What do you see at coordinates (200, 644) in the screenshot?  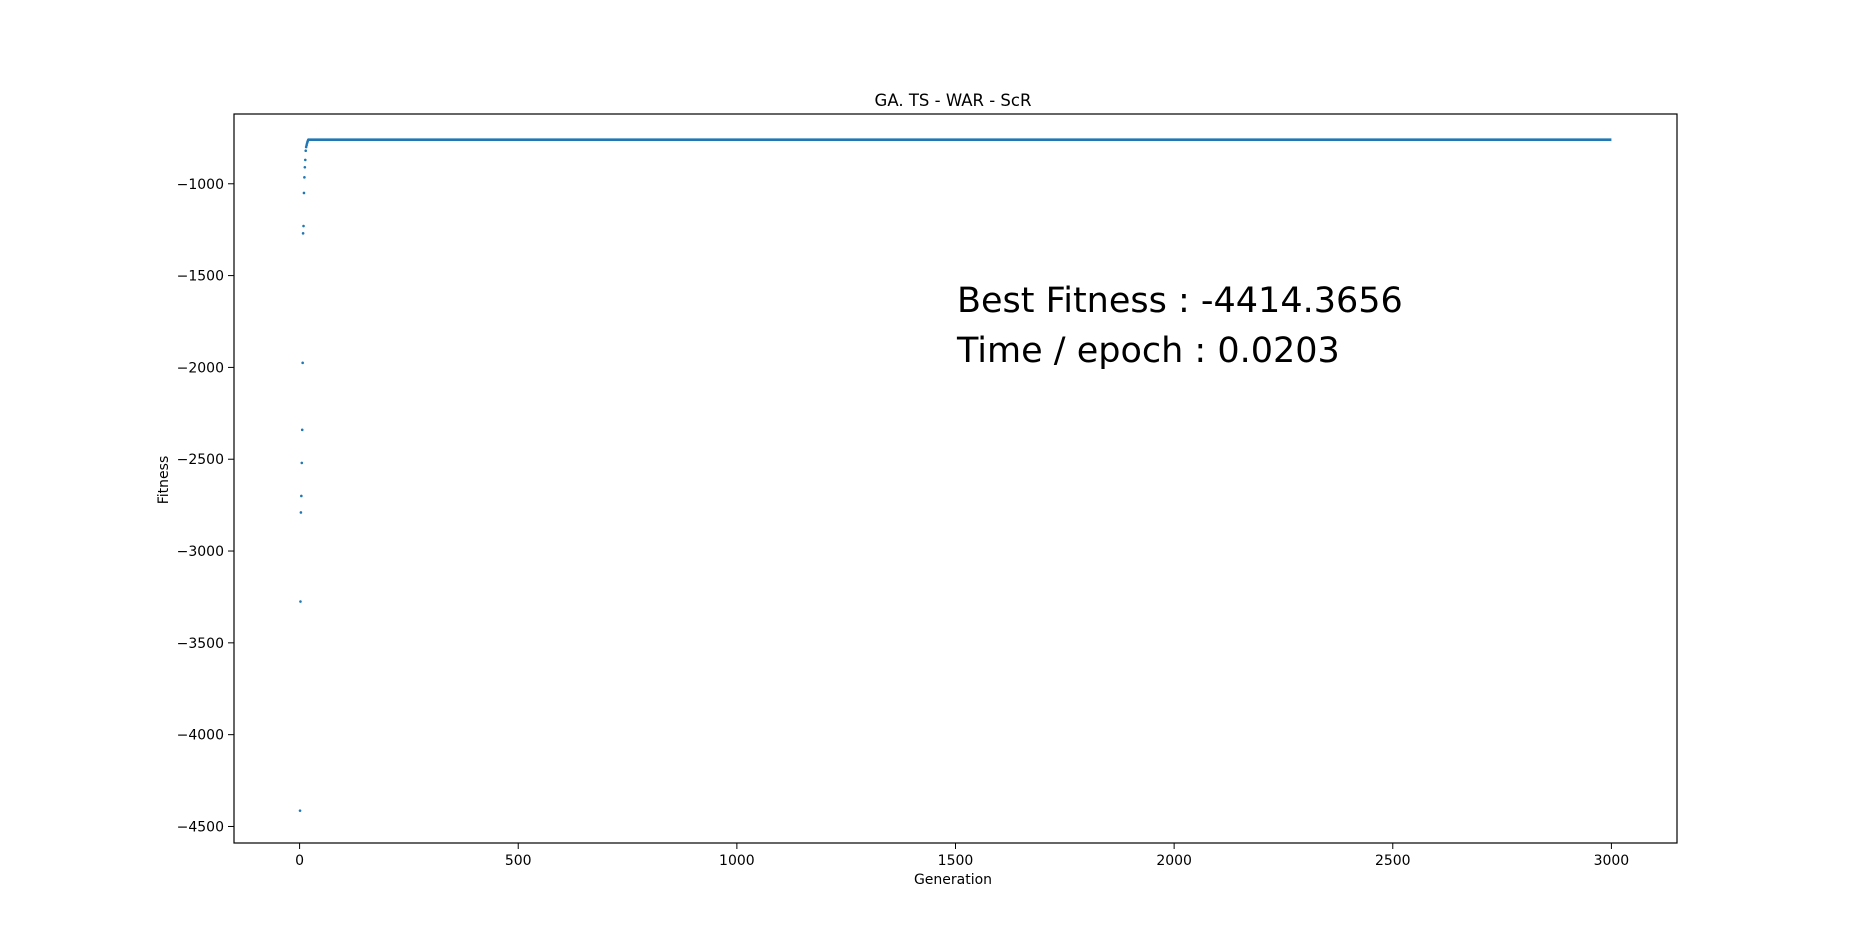 I see `y-tick-label: −3500` at bounding box center [200, 644].